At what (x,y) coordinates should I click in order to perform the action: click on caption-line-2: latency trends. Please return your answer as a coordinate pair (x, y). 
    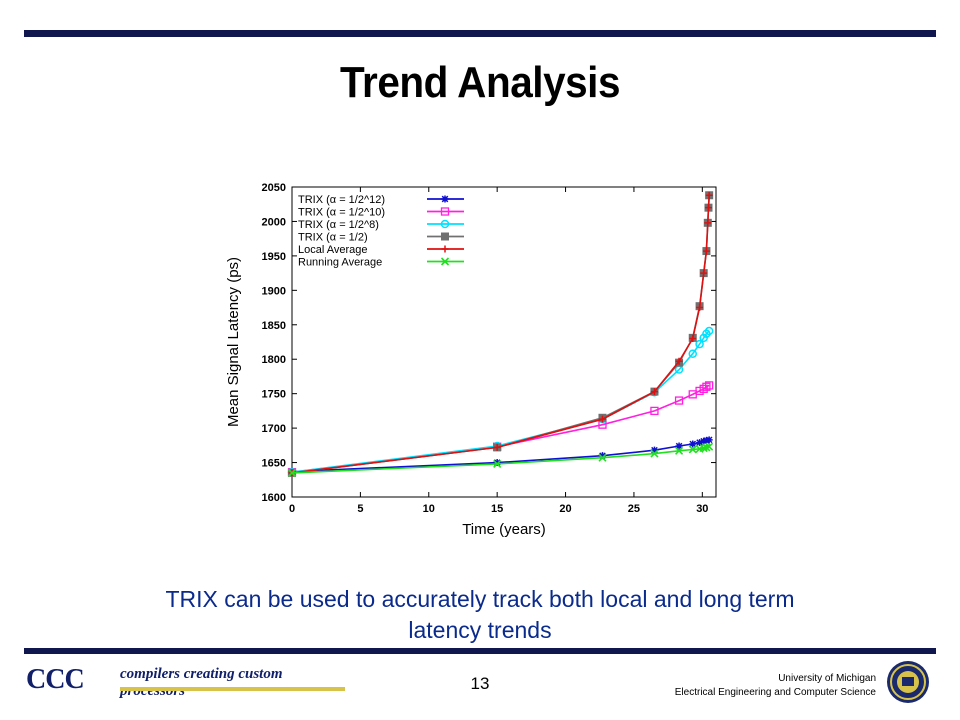
    Looking at the image, I should click on (480, 630).